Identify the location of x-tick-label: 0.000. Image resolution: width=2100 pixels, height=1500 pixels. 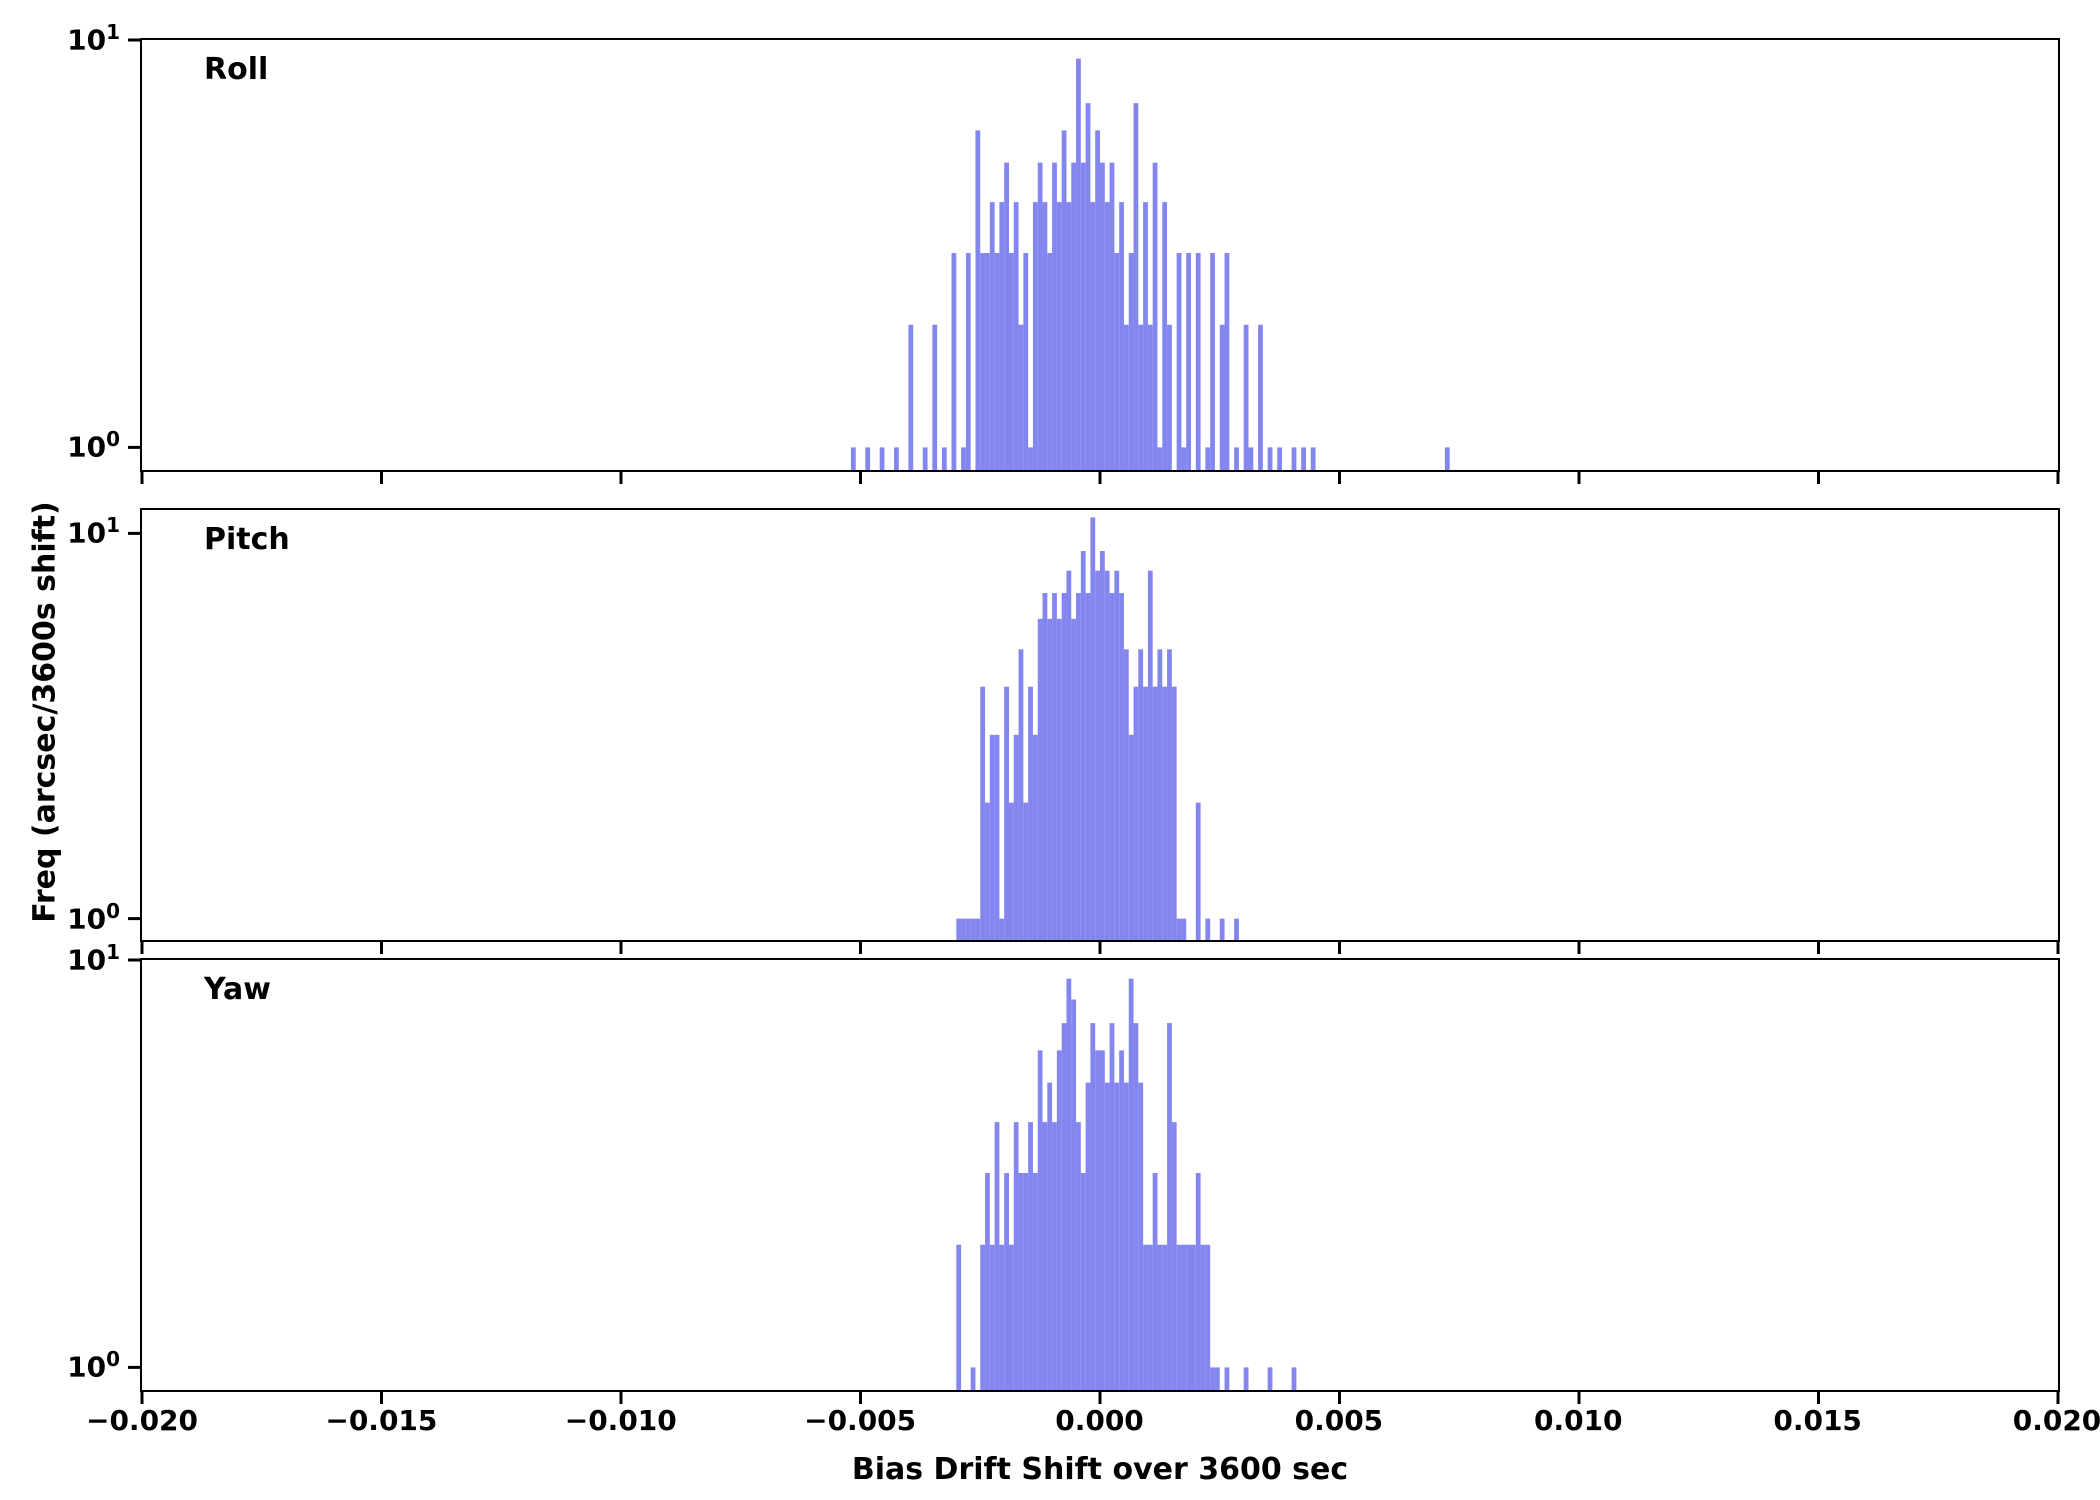
(1099, 1420).